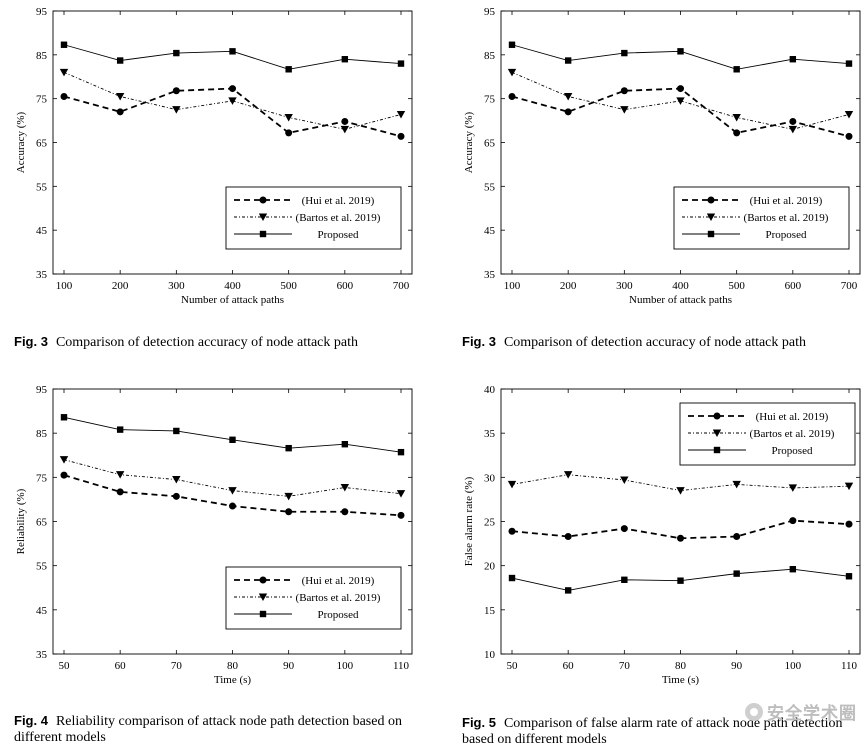 The height and width of the screenshot is (754, 867). I want to click on y-tick-label: 55, so click(42, 187).